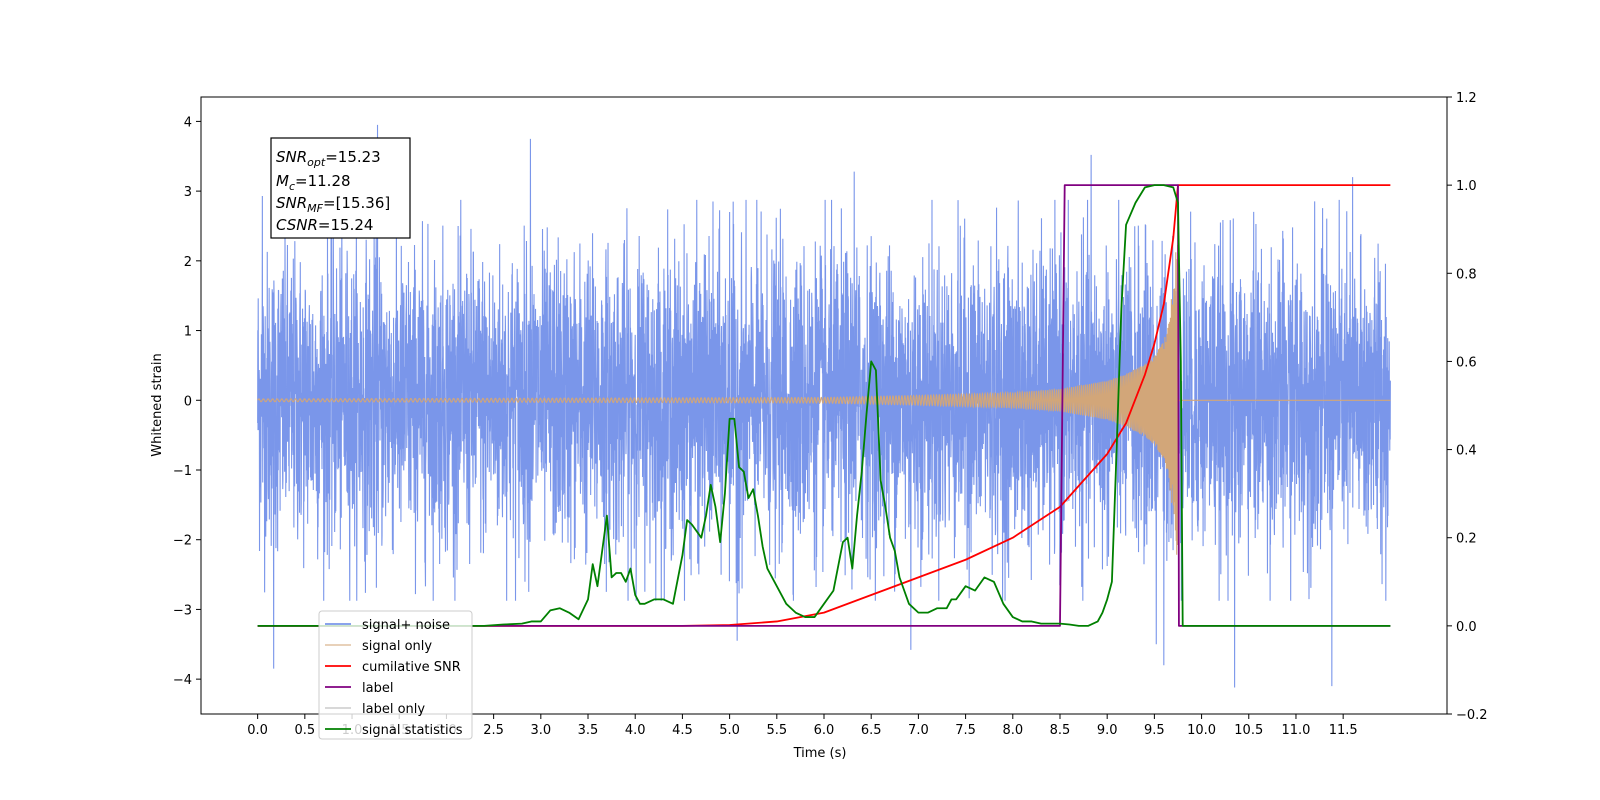 Image resolution: width=1600 pixels, height=800 pixels. Describe the element at coordinates (1466, 98) in the screenshot. I see `y-right-tick-label: 1.2` at that location.